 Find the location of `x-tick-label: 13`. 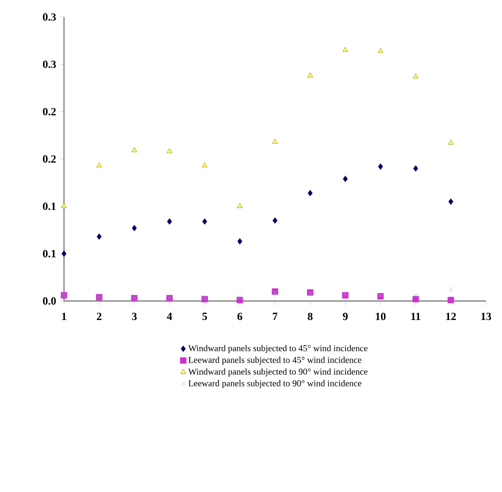

x-tick-label: 13 is located at coordinates (486, 316).